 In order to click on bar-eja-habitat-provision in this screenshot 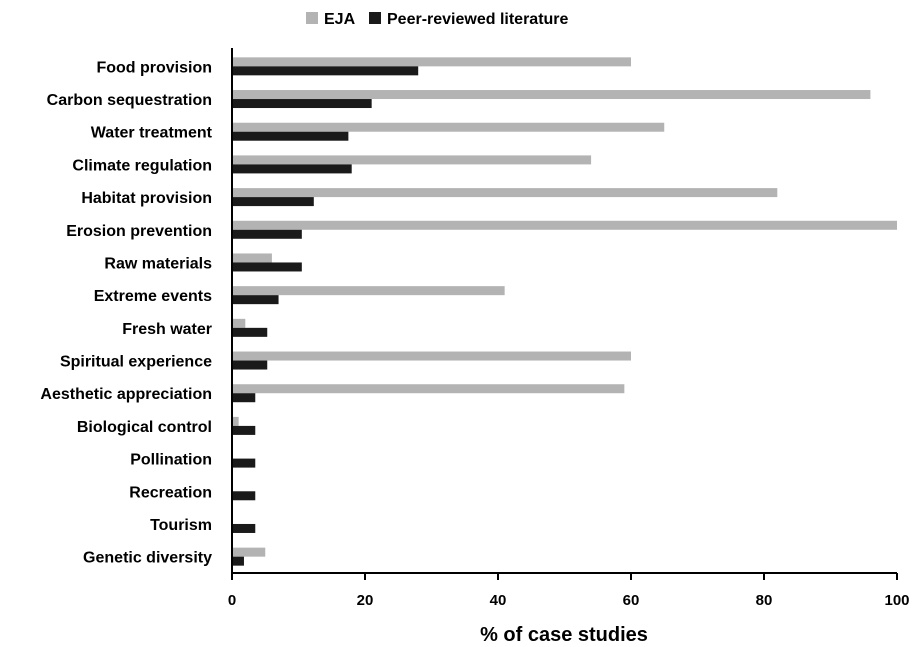, I will do `click(505, 193)`.